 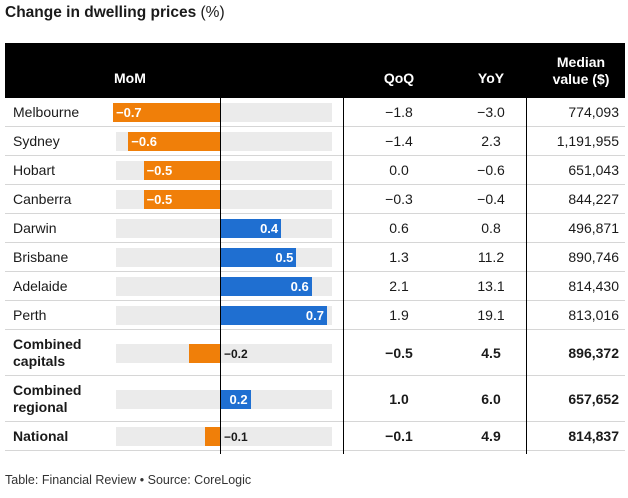 I want to click on zero-axis, so click(x=220, y=276).